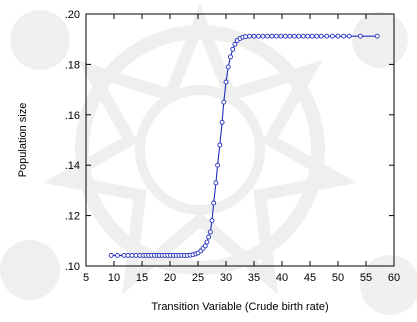 This screenshot has height=322, width=417. Describe the element at coordinates (142, 278) in the screenshot. I see `x-tick-label: 15` at that location.